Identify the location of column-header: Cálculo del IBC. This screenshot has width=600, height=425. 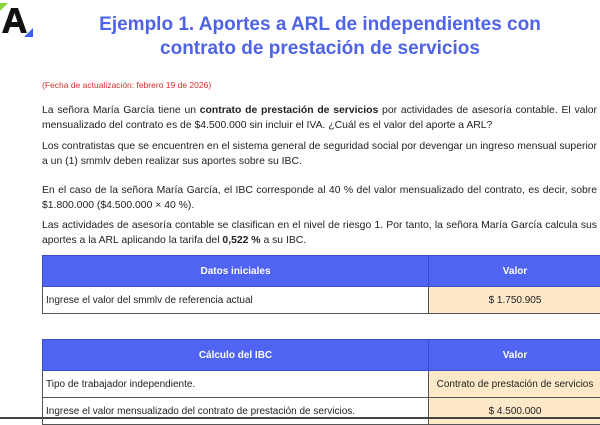
(236, 355).